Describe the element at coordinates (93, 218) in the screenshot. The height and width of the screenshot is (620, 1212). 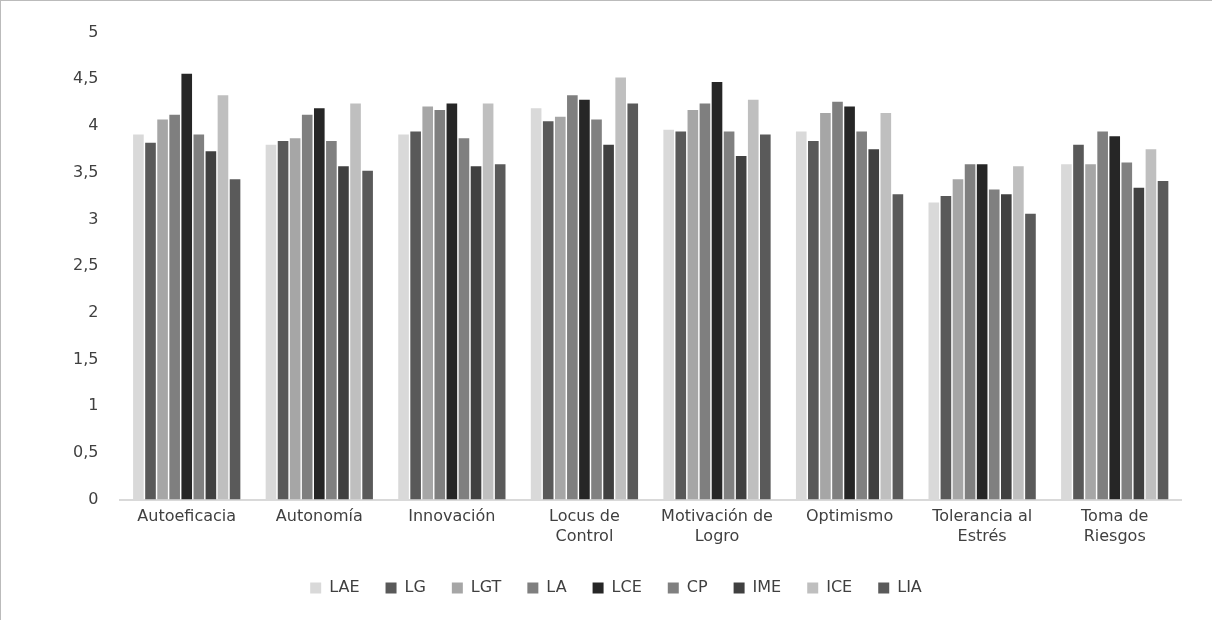
I see `y-tick-label: 3` at that location.